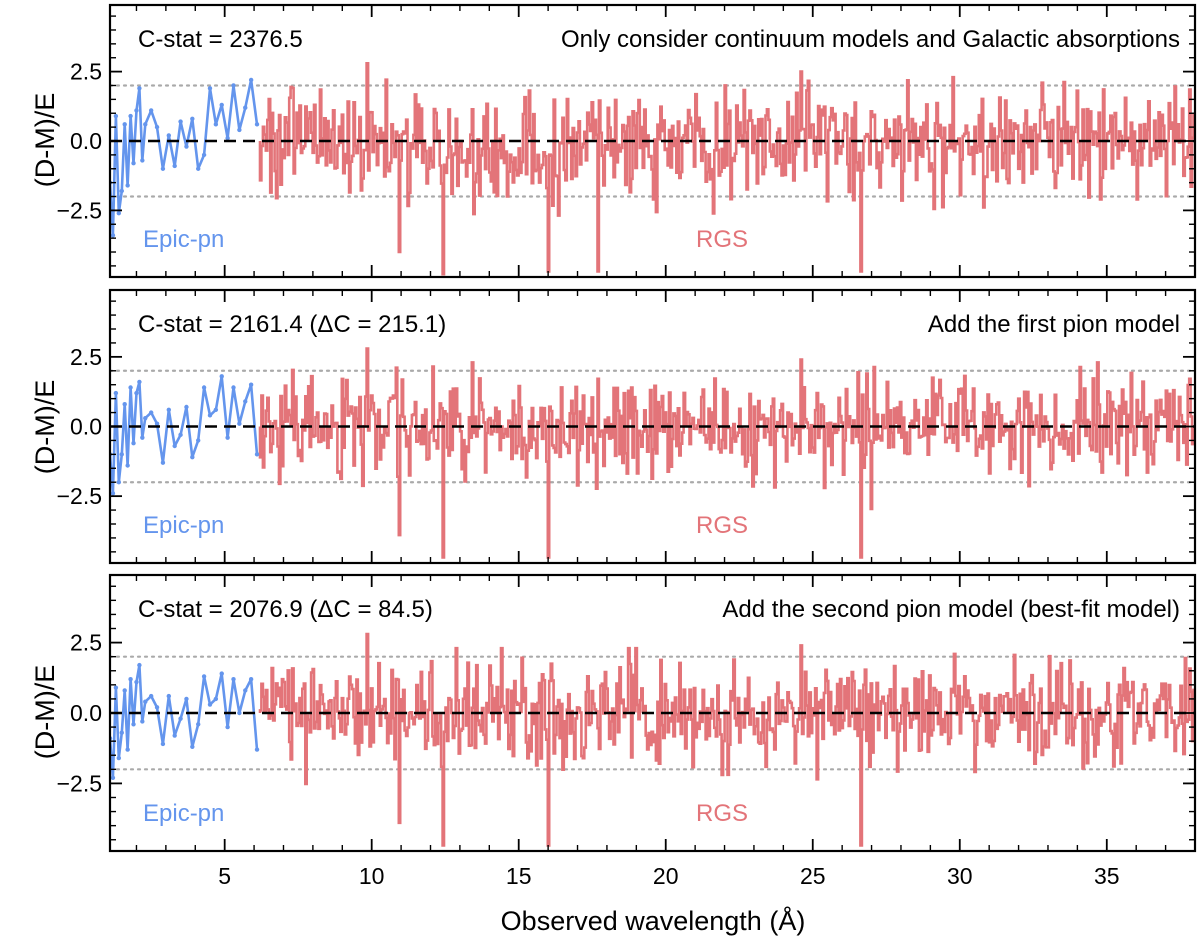  What do you see at coordinates (285, 609) in the screenshot?
I see `c-stat-label: C-stat = 2076.9 (ΔC = 84.5)` at bounding box center [285, 609].